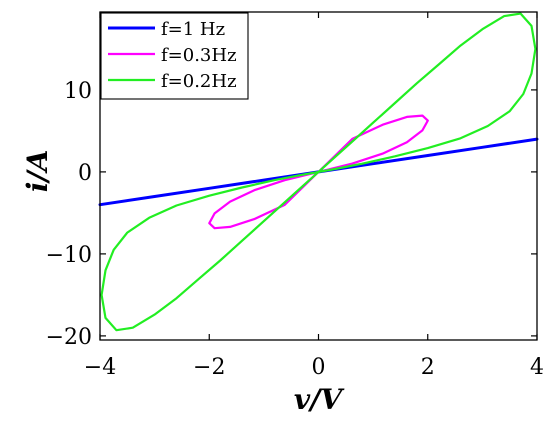 This screenshot has height=425, width=550. I want to click on x-tick-label: 0, so click(319, 367).